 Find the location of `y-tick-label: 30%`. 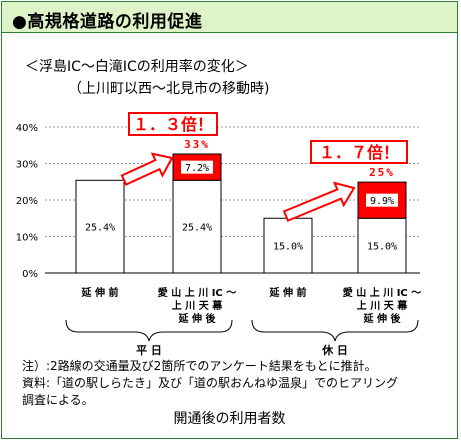

y-tick-label: 30% is located at coordinates (27, 165).